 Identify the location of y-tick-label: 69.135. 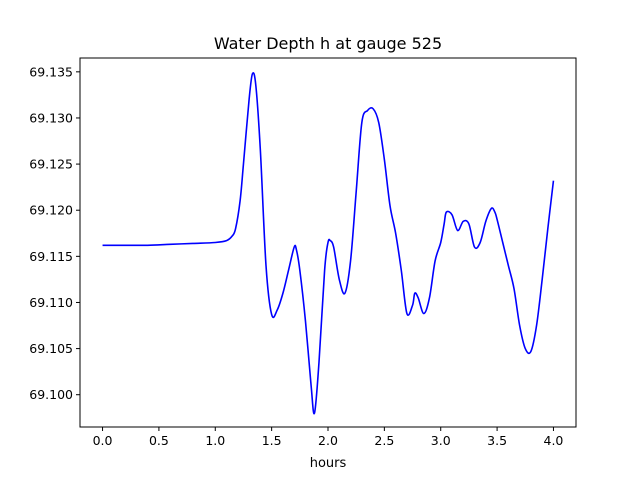
(51, 71).